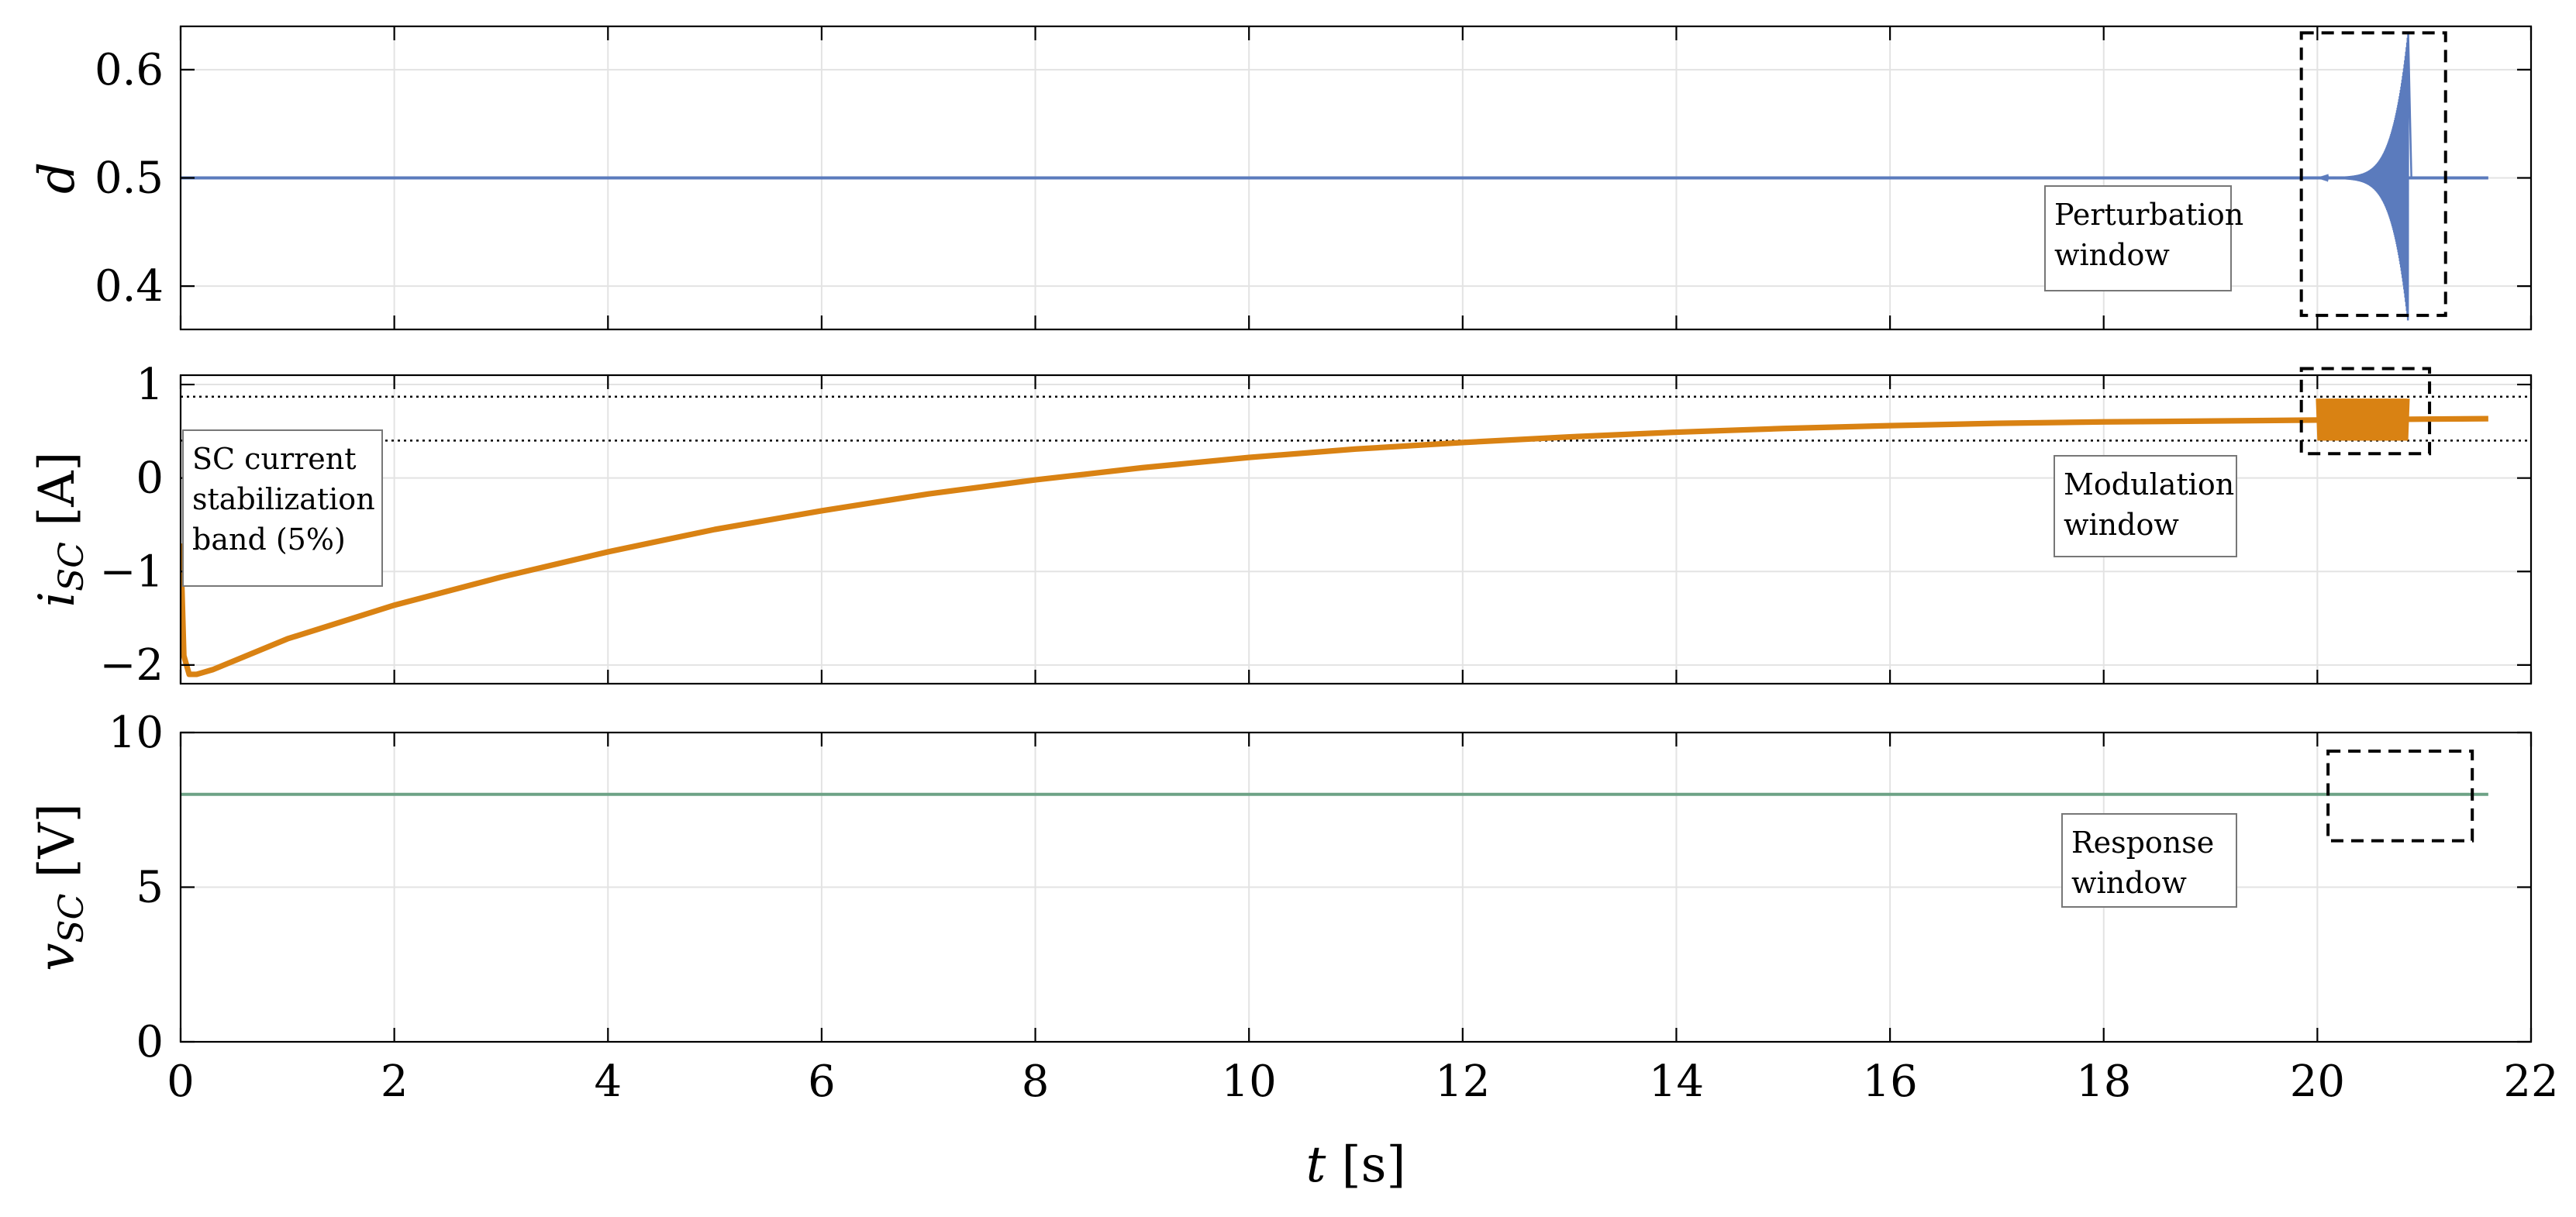 This screenshot has height=1217, width=2576. What do you see at coordinates (2400, 796) in the screenshot?
I see `window-box-vsc` at bounding box center [2400, 796].